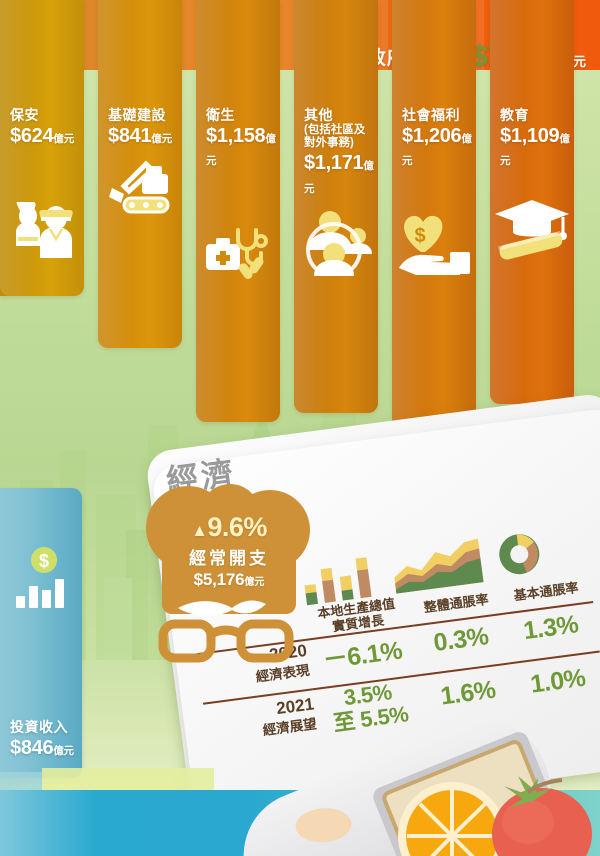 The image size is (600, 856). What do you see at coordinates (241, 150) in the screenshot?
I see `bar-unit-health: 億元` at bounding box center [241, 150].